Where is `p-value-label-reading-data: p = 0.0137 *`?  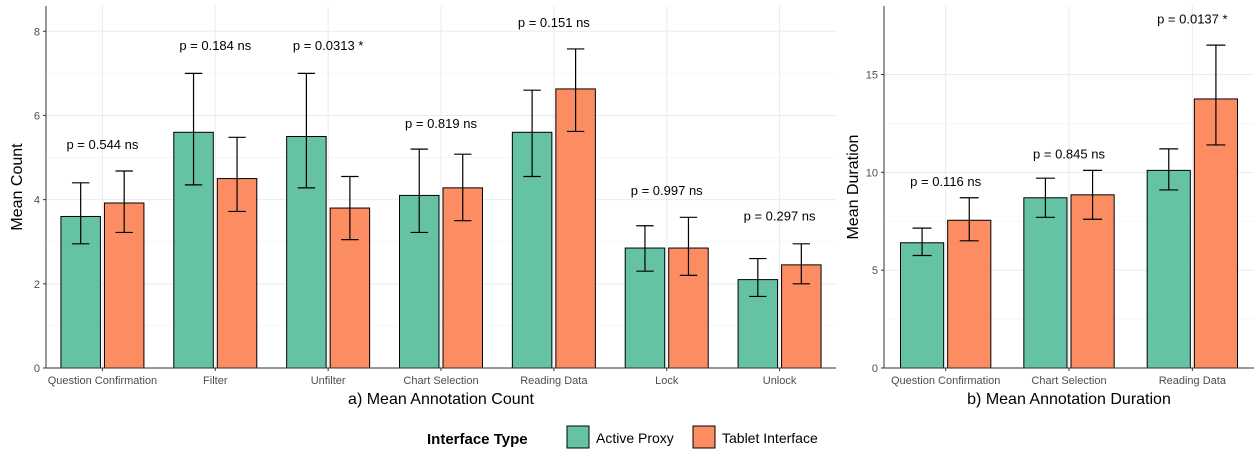 p-value-label-reading-data: p = 0.0137 * is located at coordinates (1192, 19).